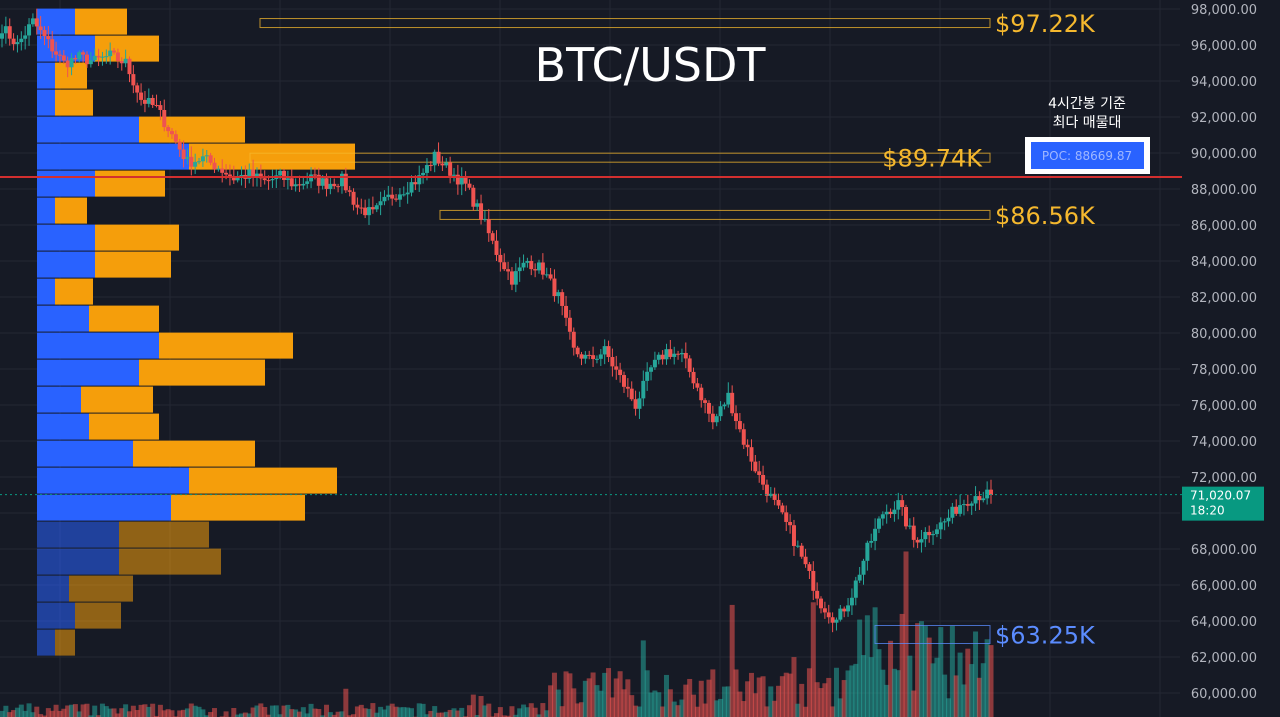 The height and width of the screenshot is (717, 1280). Describe the element at coordinates (1224, 442) in the screenshot. I see `y-tick-label: 74,000.00` at that location.